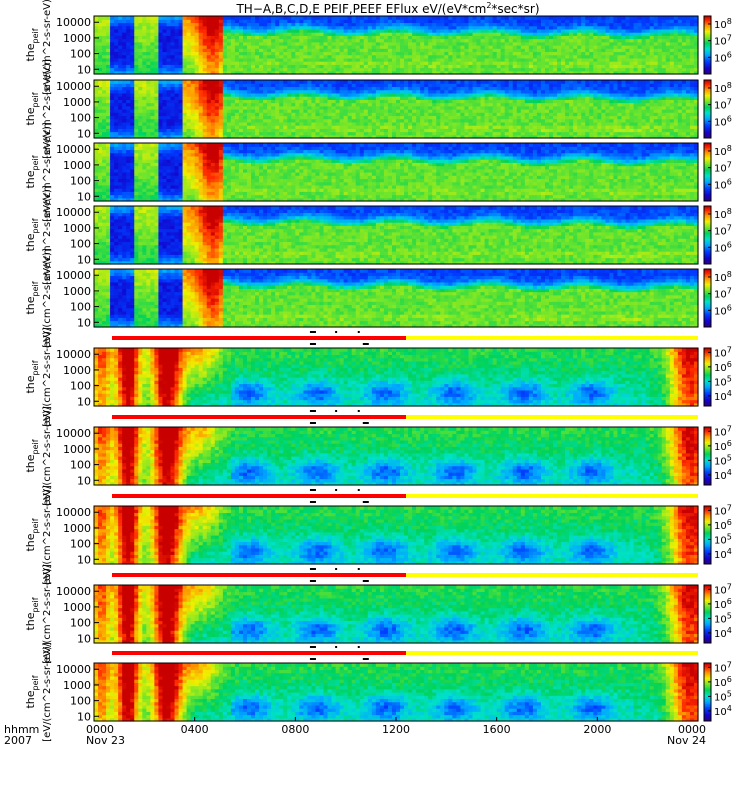 The image size is (750, 804). Describe the element at coordinates (80, 54) in the screenshot. I see `y-tick-label: 100` at that location.